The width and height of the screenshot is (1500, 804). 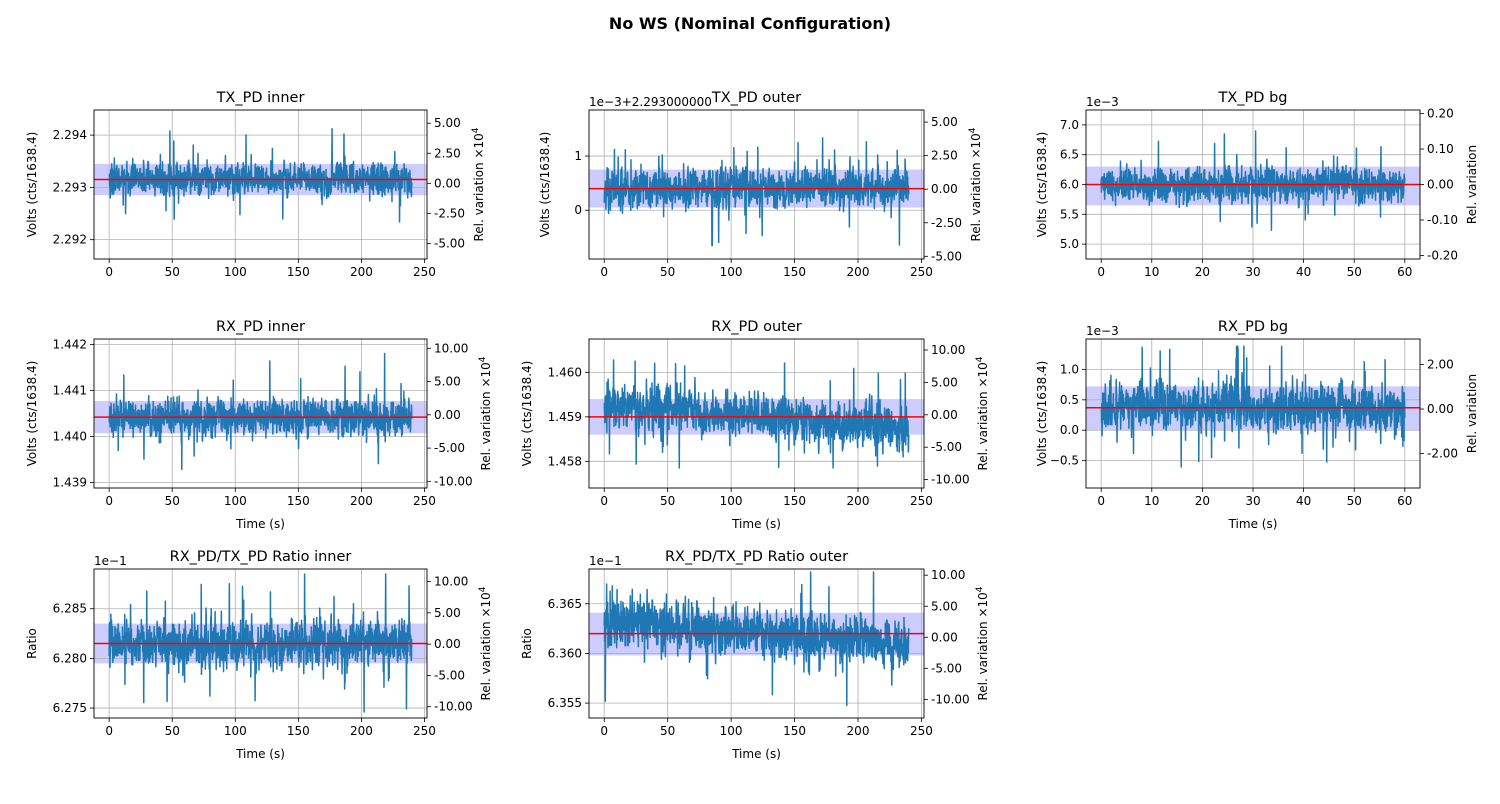 I want to click on y2-axis-label: Rel. variation, so click(x=1472, y=184).